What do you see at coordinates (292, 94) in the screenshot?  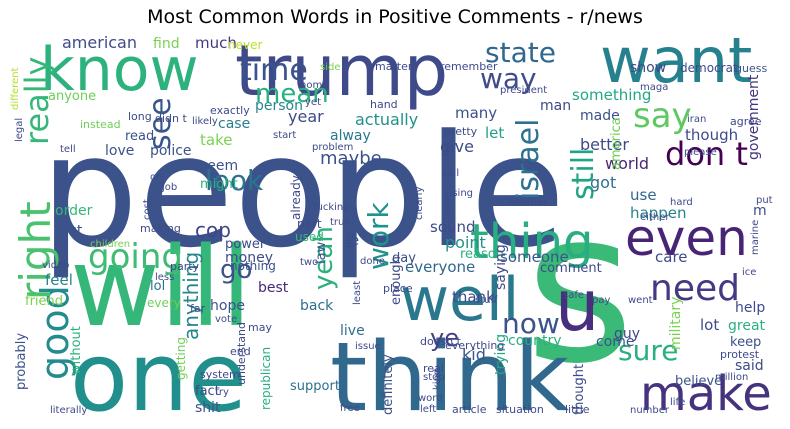 I see `word-mean: mean` at bounding box center [292, 94].